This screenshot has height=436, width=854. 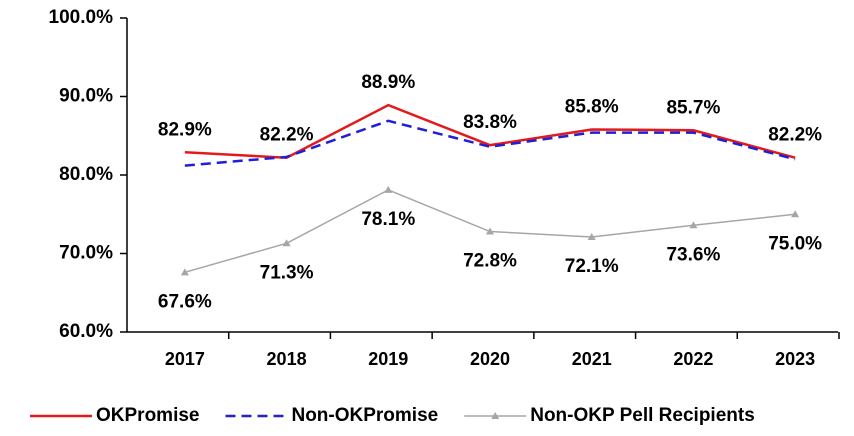 I want to click on x-tick-label: 2021, so click(x=592, y=359).